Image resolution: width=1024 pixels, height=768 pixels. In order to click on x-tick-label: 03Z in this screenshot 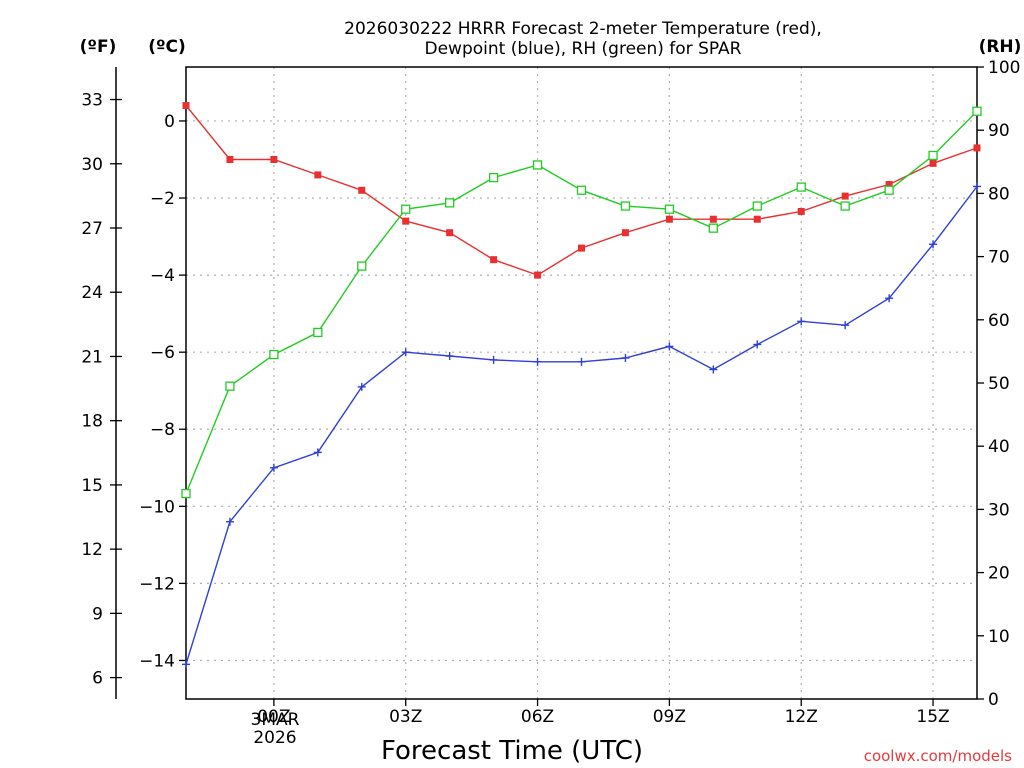, I will do `click(405, 717)`.